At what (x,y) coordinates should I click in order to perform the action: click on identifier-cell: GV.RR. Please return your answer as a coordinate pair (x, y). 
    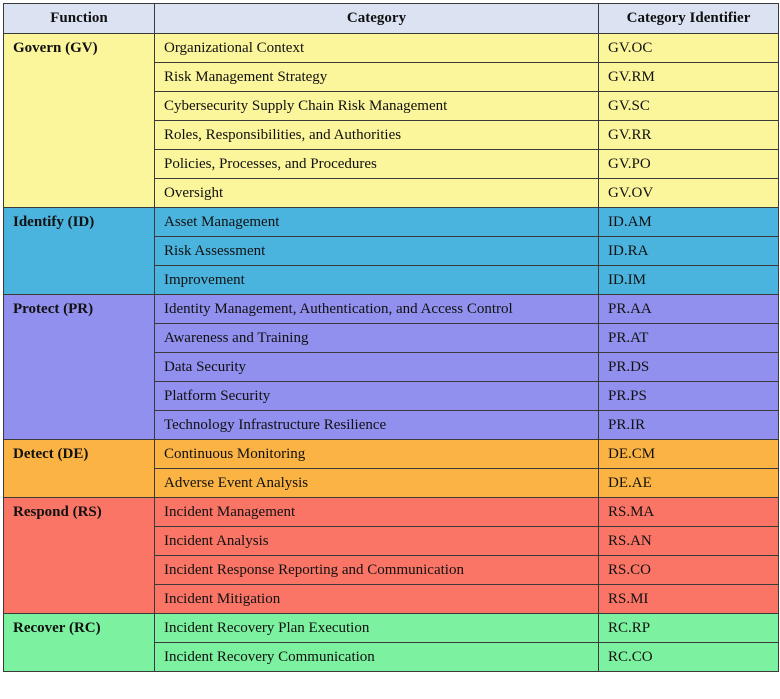
    Looking at the image, I should click on (688, 135).